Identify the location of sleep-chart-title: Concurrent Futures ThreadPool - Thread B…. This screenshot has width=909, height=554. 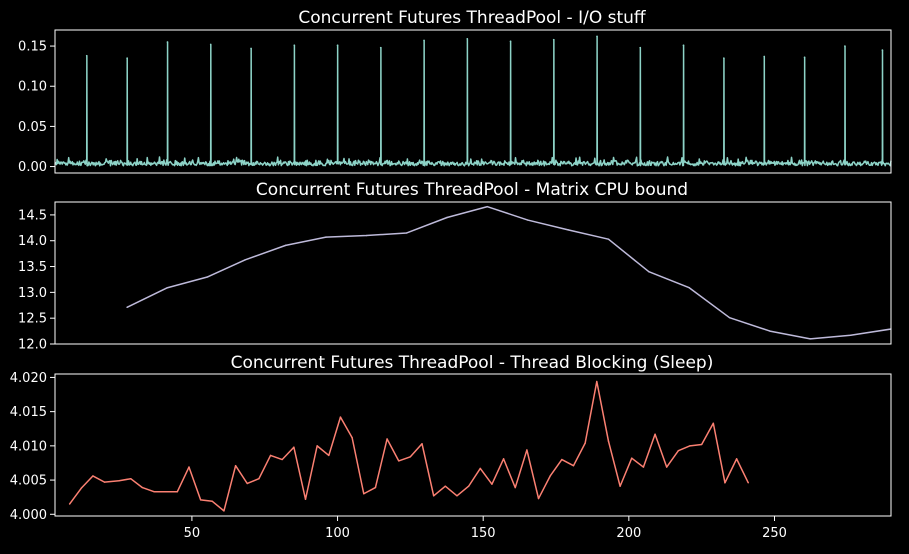
(472, 363).